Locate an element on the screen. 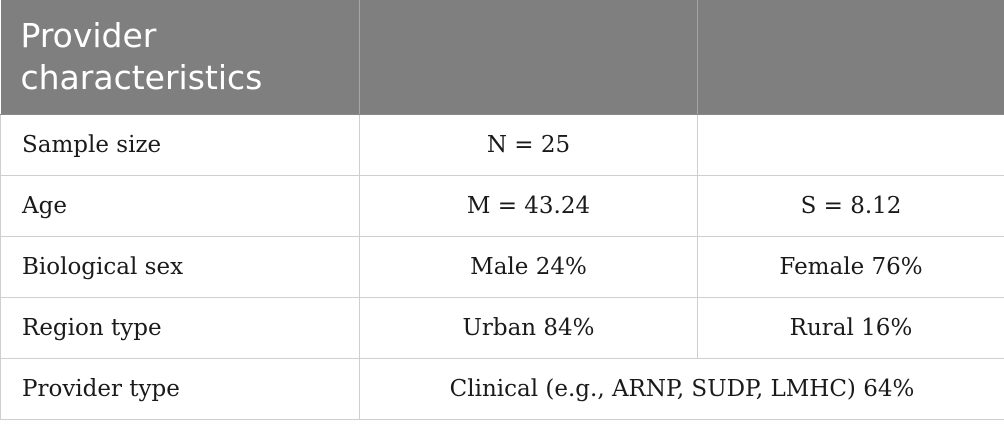 This screenshot has height=440, width=1004. row-value-2: Rural 16% is located at coordinates (850, 328).